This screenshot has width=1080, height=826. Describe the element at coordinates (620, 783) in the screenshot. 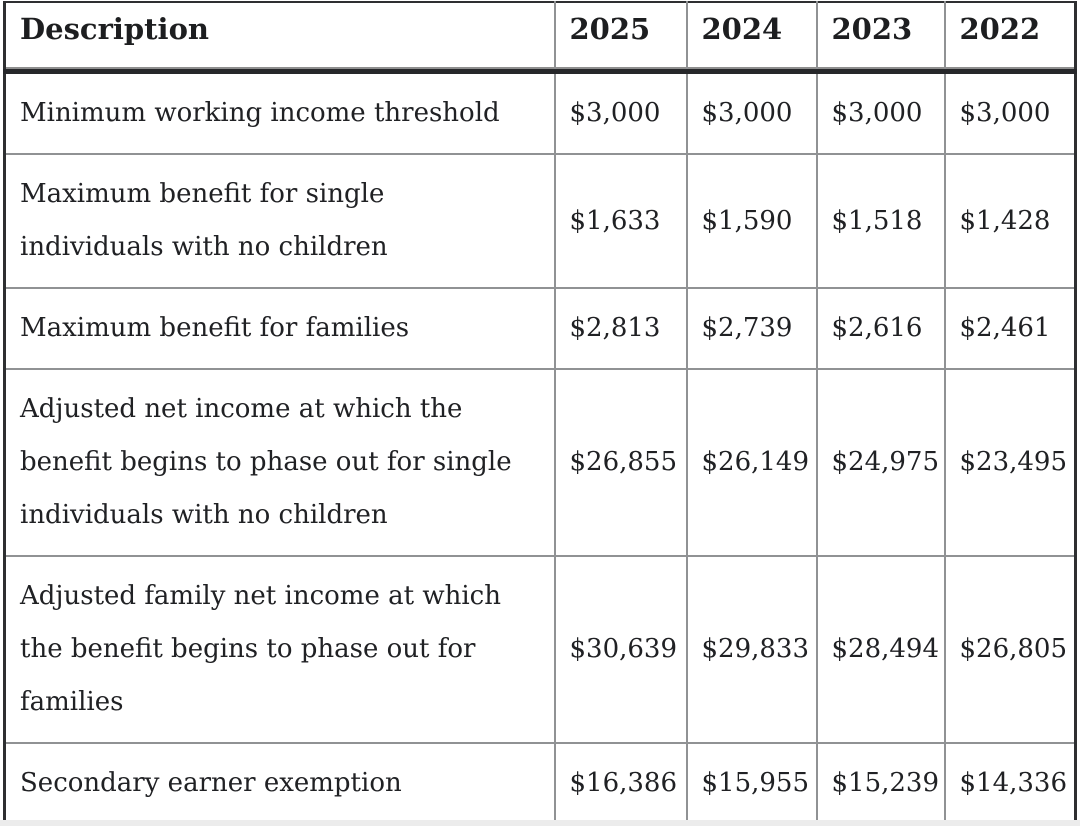

I see `table-cell: $16,386` at that location.